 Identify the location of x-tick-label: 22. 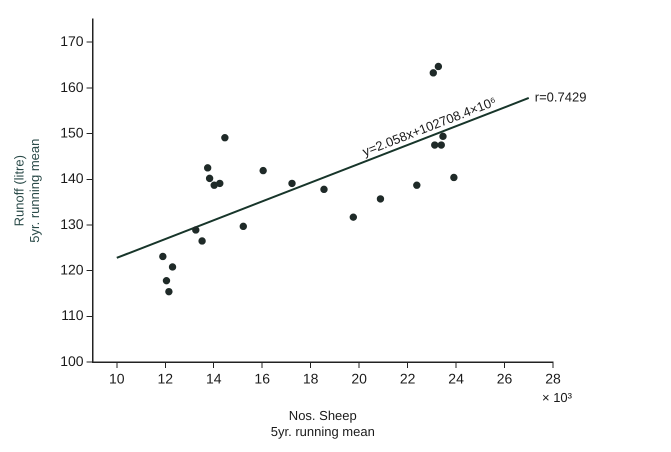
(408, 378).